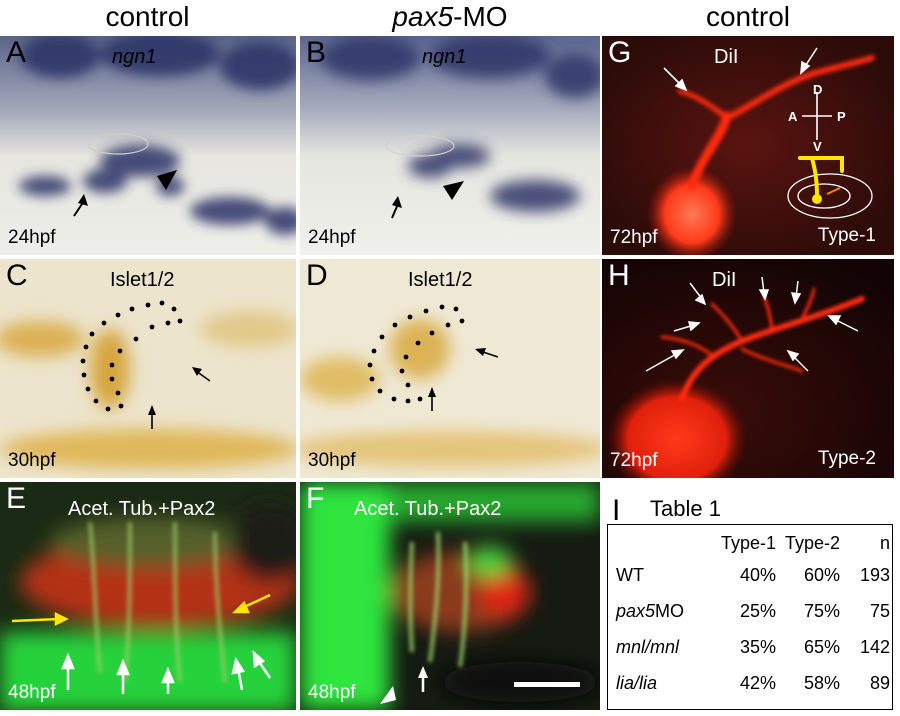 This screenshot has height=716, width=900. I want to click on cell-type2: 65%, so click(821, 646).